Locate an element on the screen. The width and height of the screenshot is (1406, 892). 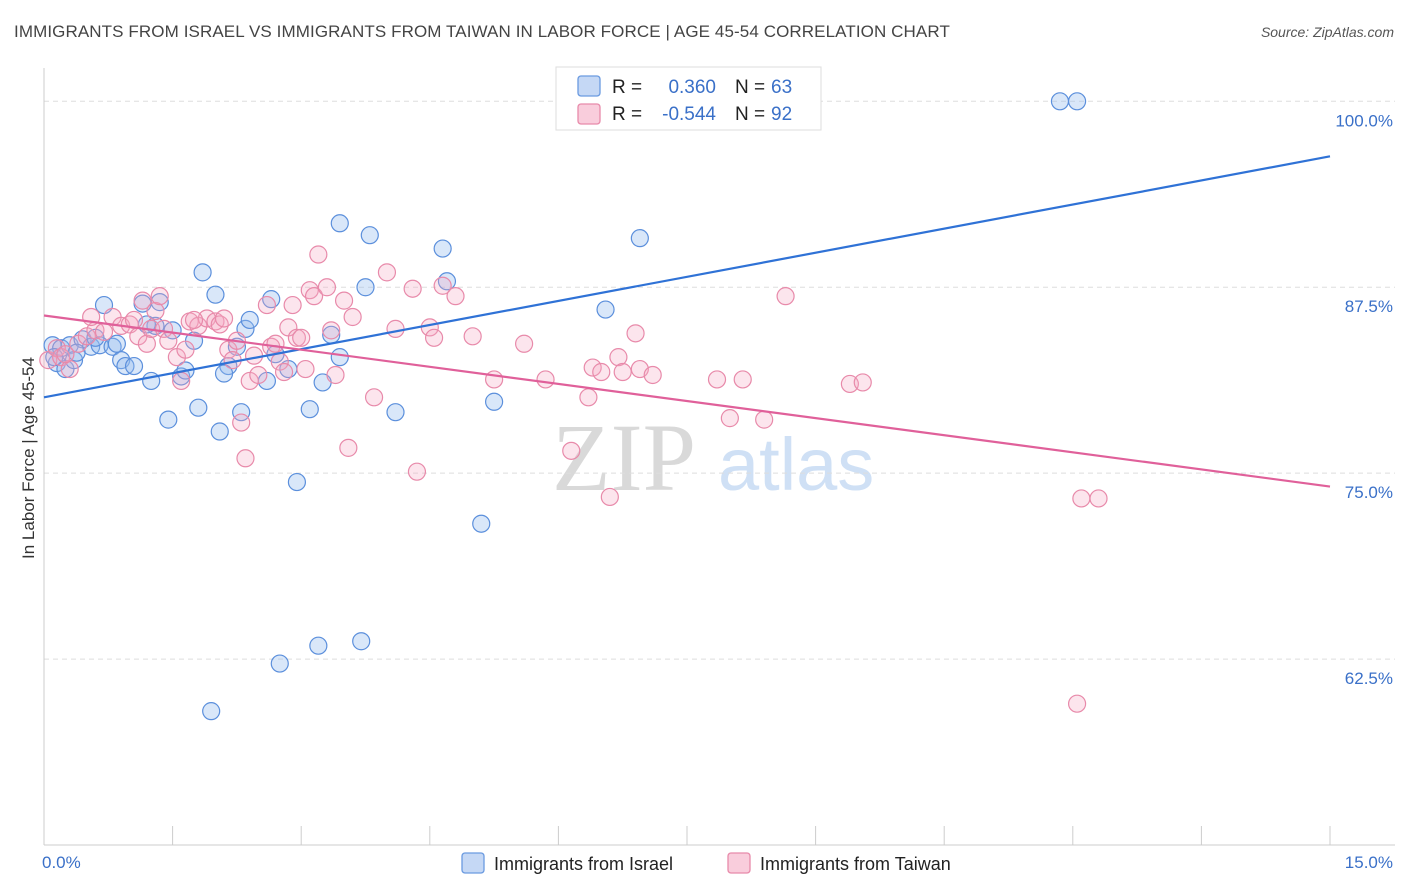
legend-r-value-taiwan: -0.544 is located at coordinates (689, 114).